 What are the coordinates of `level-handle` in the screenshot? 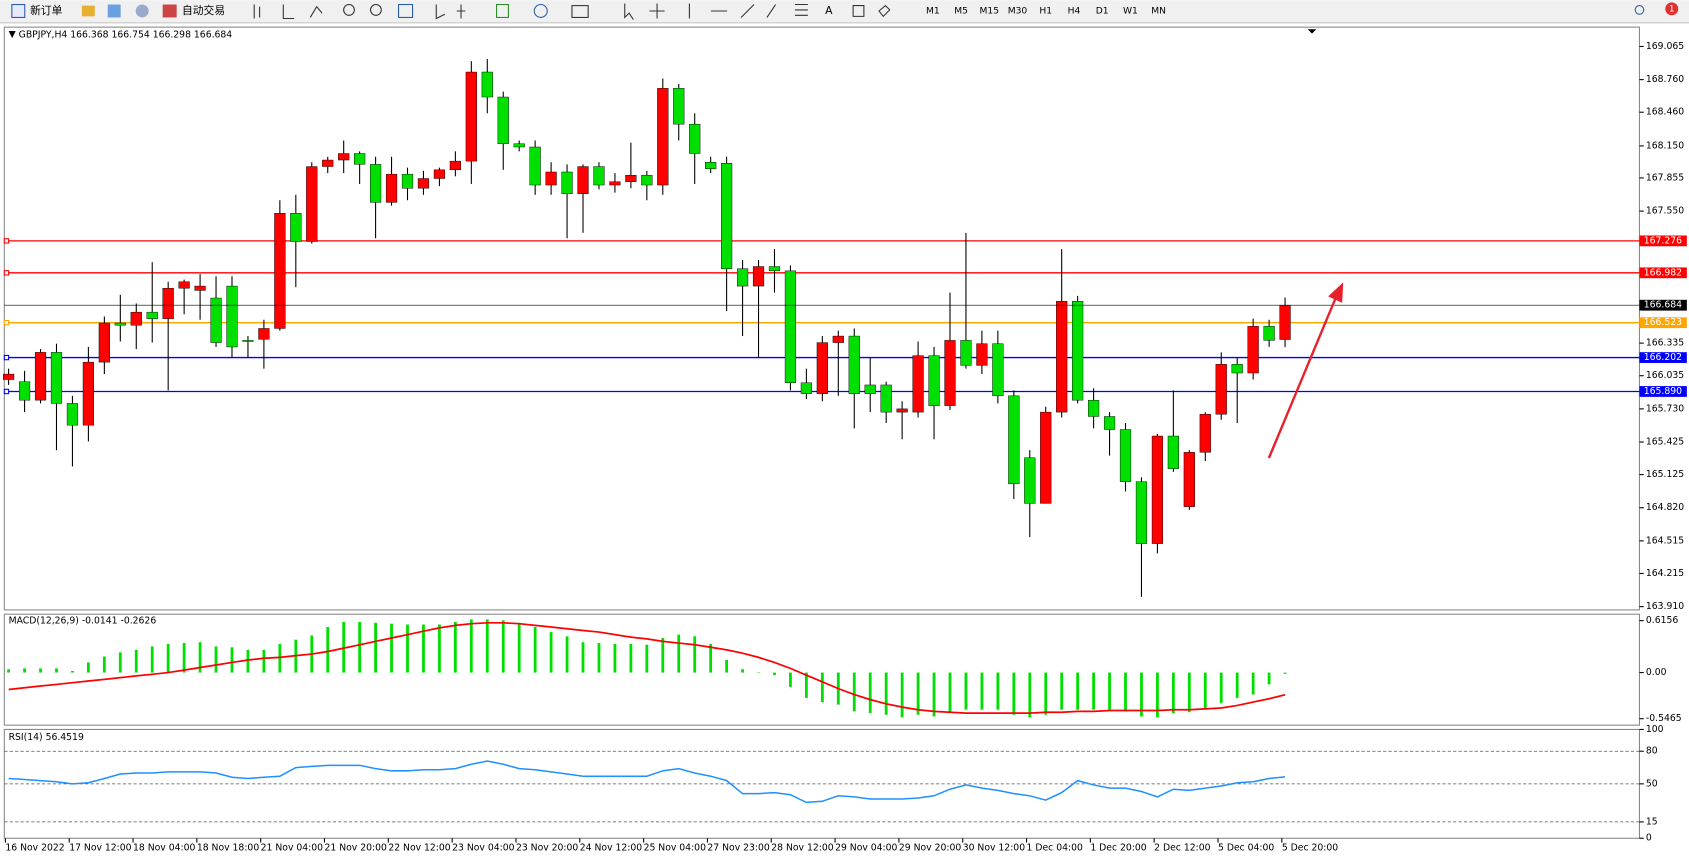 It's located at (6, 241).